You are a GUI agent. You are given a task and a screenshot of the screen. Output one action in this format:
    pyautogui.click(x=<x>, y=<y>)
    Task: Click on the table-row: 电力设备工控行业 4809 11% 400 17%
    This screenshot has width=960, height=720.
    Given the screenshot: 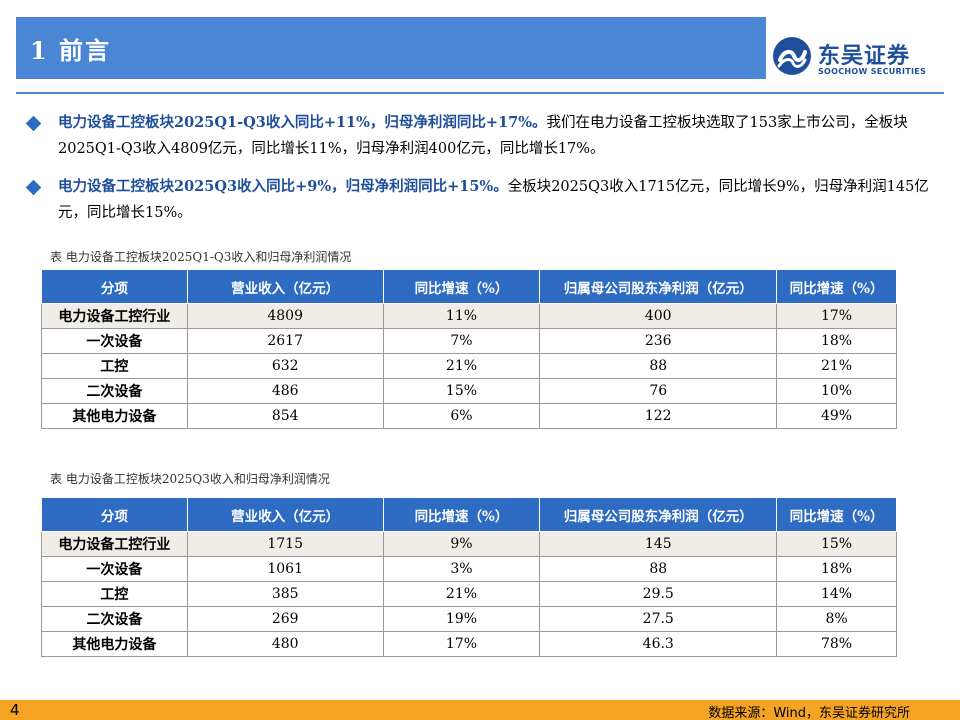 What is the action you would take?
    pyautogui.click(x=469, y=316)
    